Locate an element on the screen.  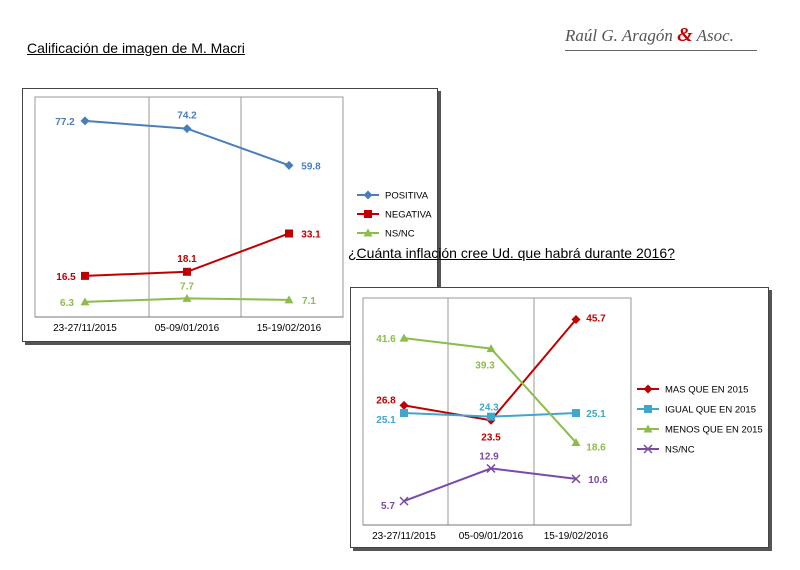
chart1-x-tick-label: 15-19/02/2016 is located at coordinates (289, 328).